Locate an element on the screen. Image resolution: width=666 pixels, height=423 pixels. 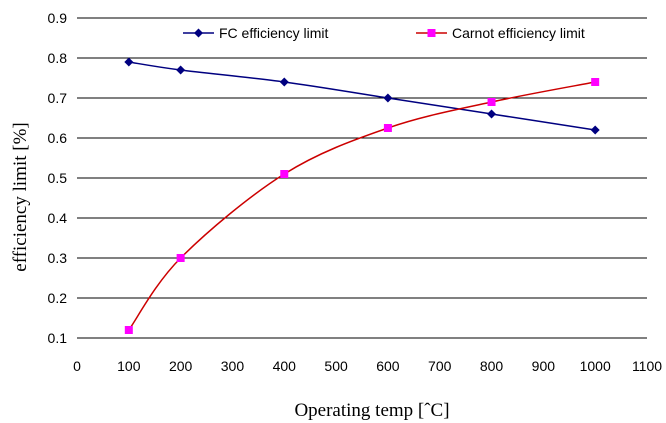
x-tick-label: 700 is located at coordinates (440, 366).